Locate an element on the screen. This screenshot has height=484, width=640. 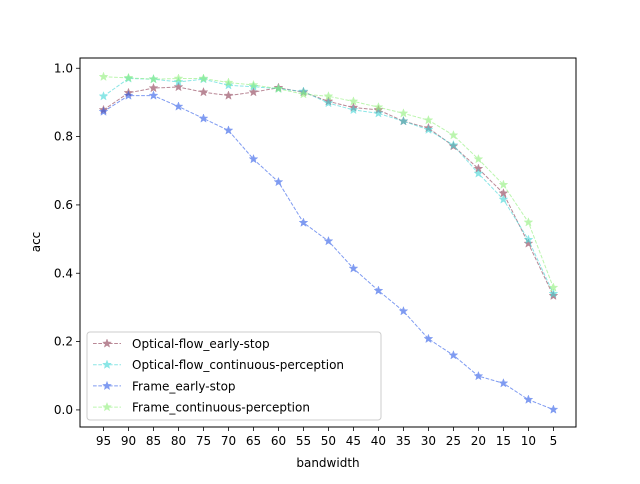
y-tick-label: 0.0 is located at coordinates (63, 410).